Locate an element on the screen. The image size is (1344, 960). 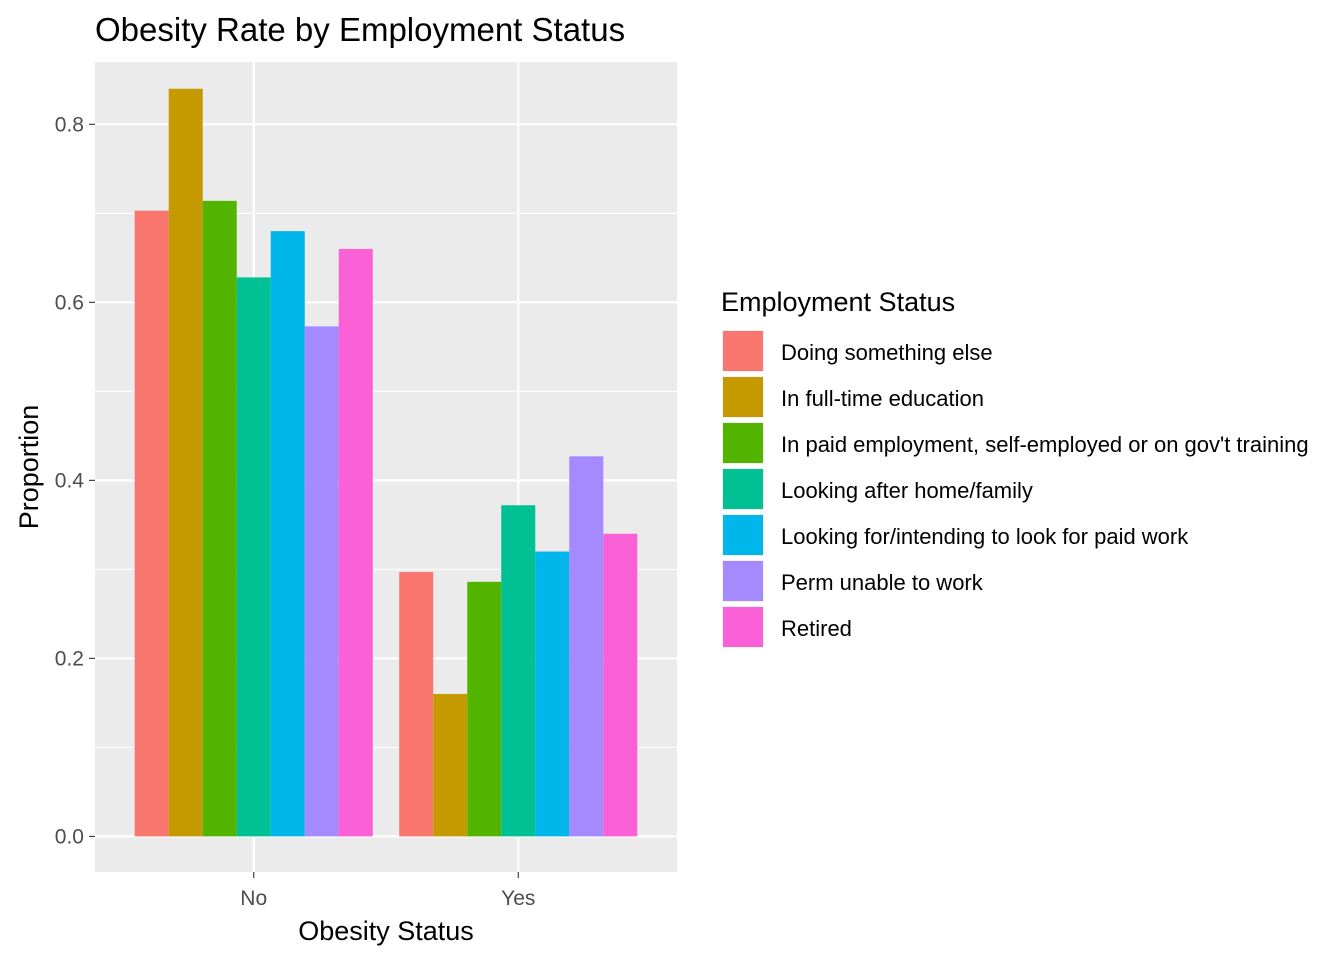
y-tick-label: 0.8 is located at coordinates (69, 124).